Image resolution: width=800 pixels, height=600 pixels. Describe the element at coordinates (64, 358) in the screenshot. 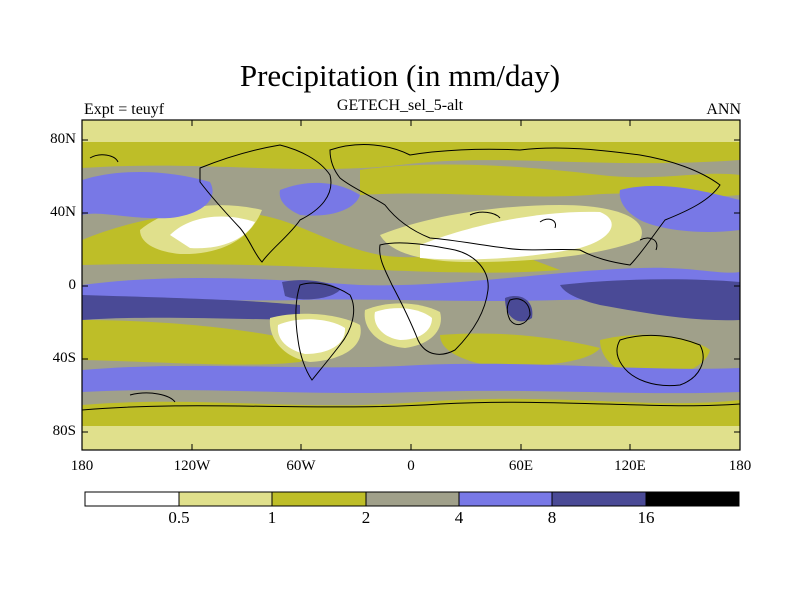

I see `lat-tick-label: 40S` at that location.